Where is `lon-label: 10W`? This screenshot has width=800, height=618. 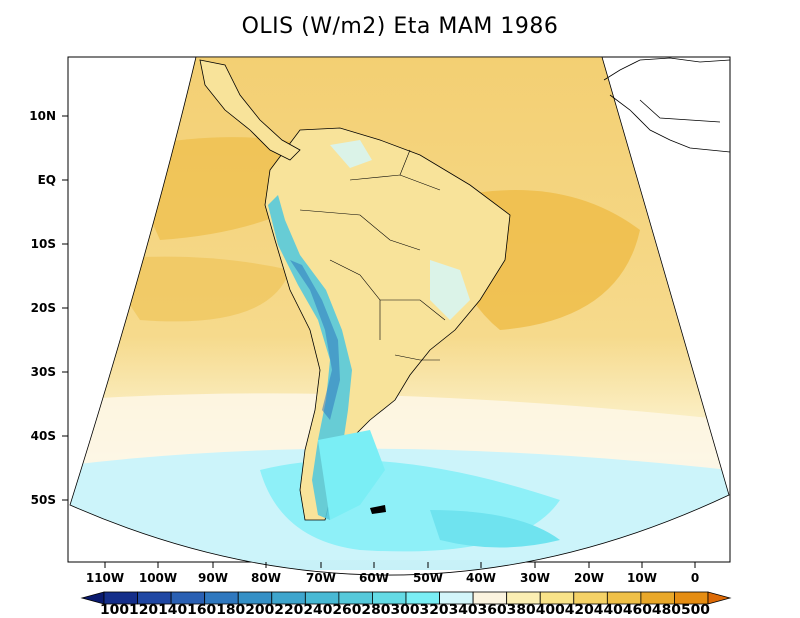
lon-label: 10W is located at coordinates (642, 578).